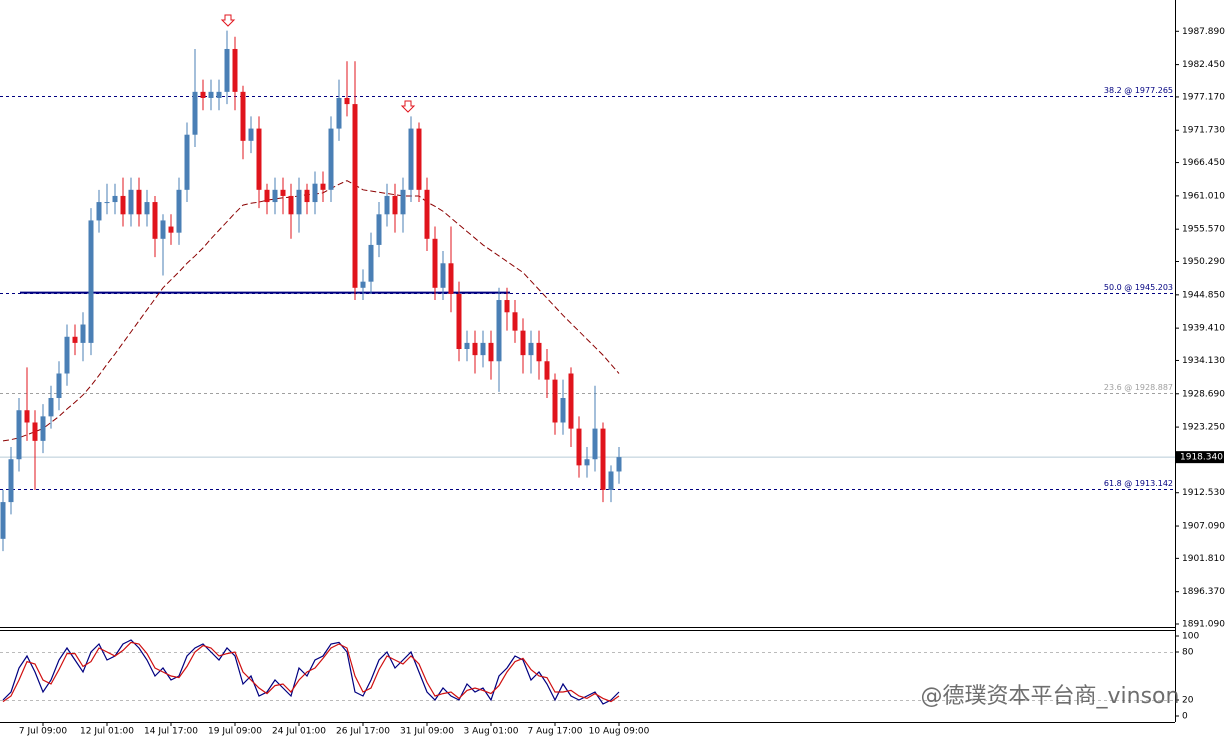 The image size is (1227, 743). Describe the element at coordinates (1190, 637) in the screenshot. I see `y-tick-label: 100` at that location.